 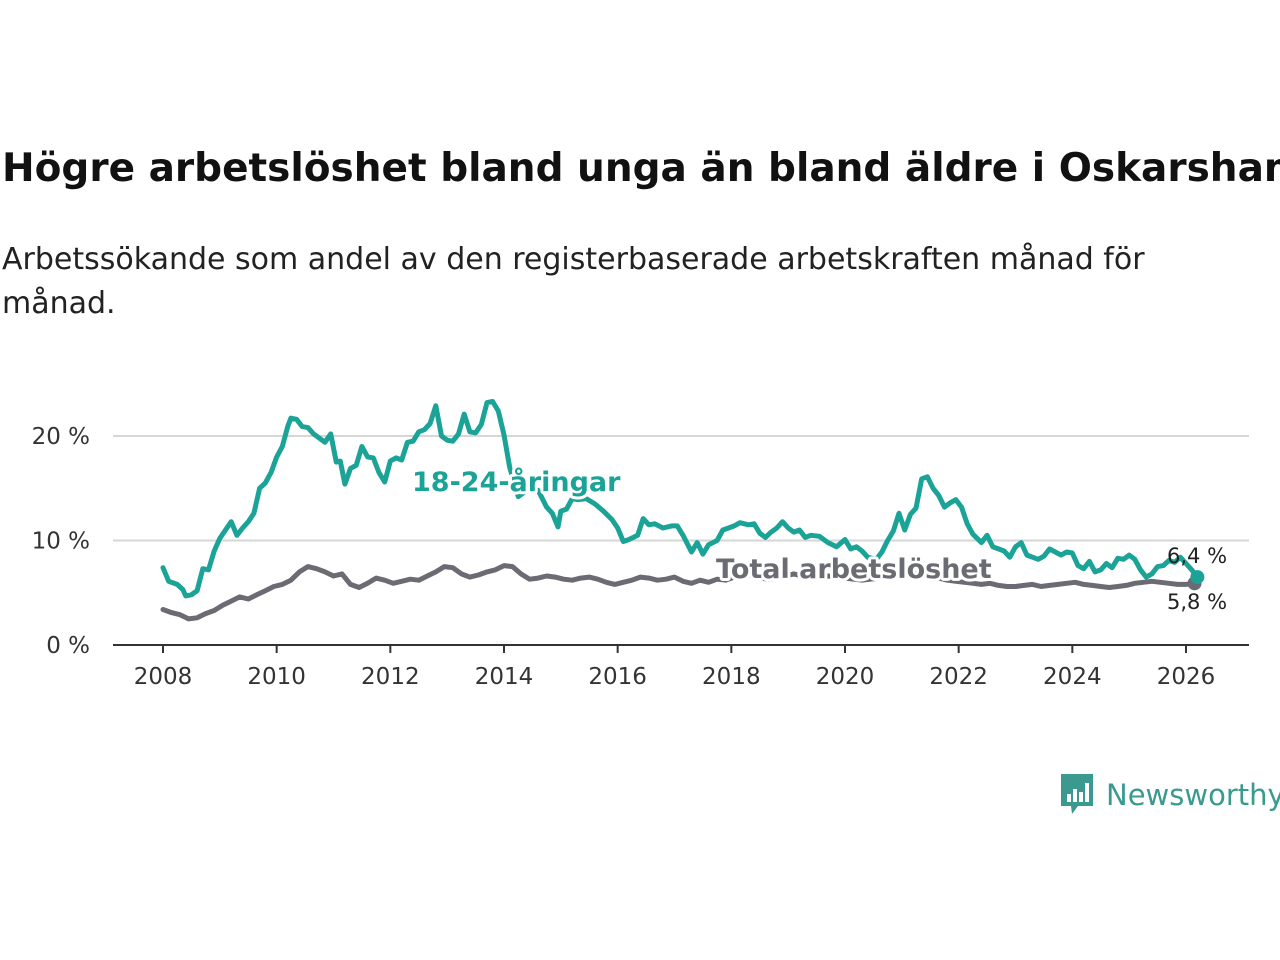 I want to click on x-tick-label: 2026, so click(x=1186, y=677).